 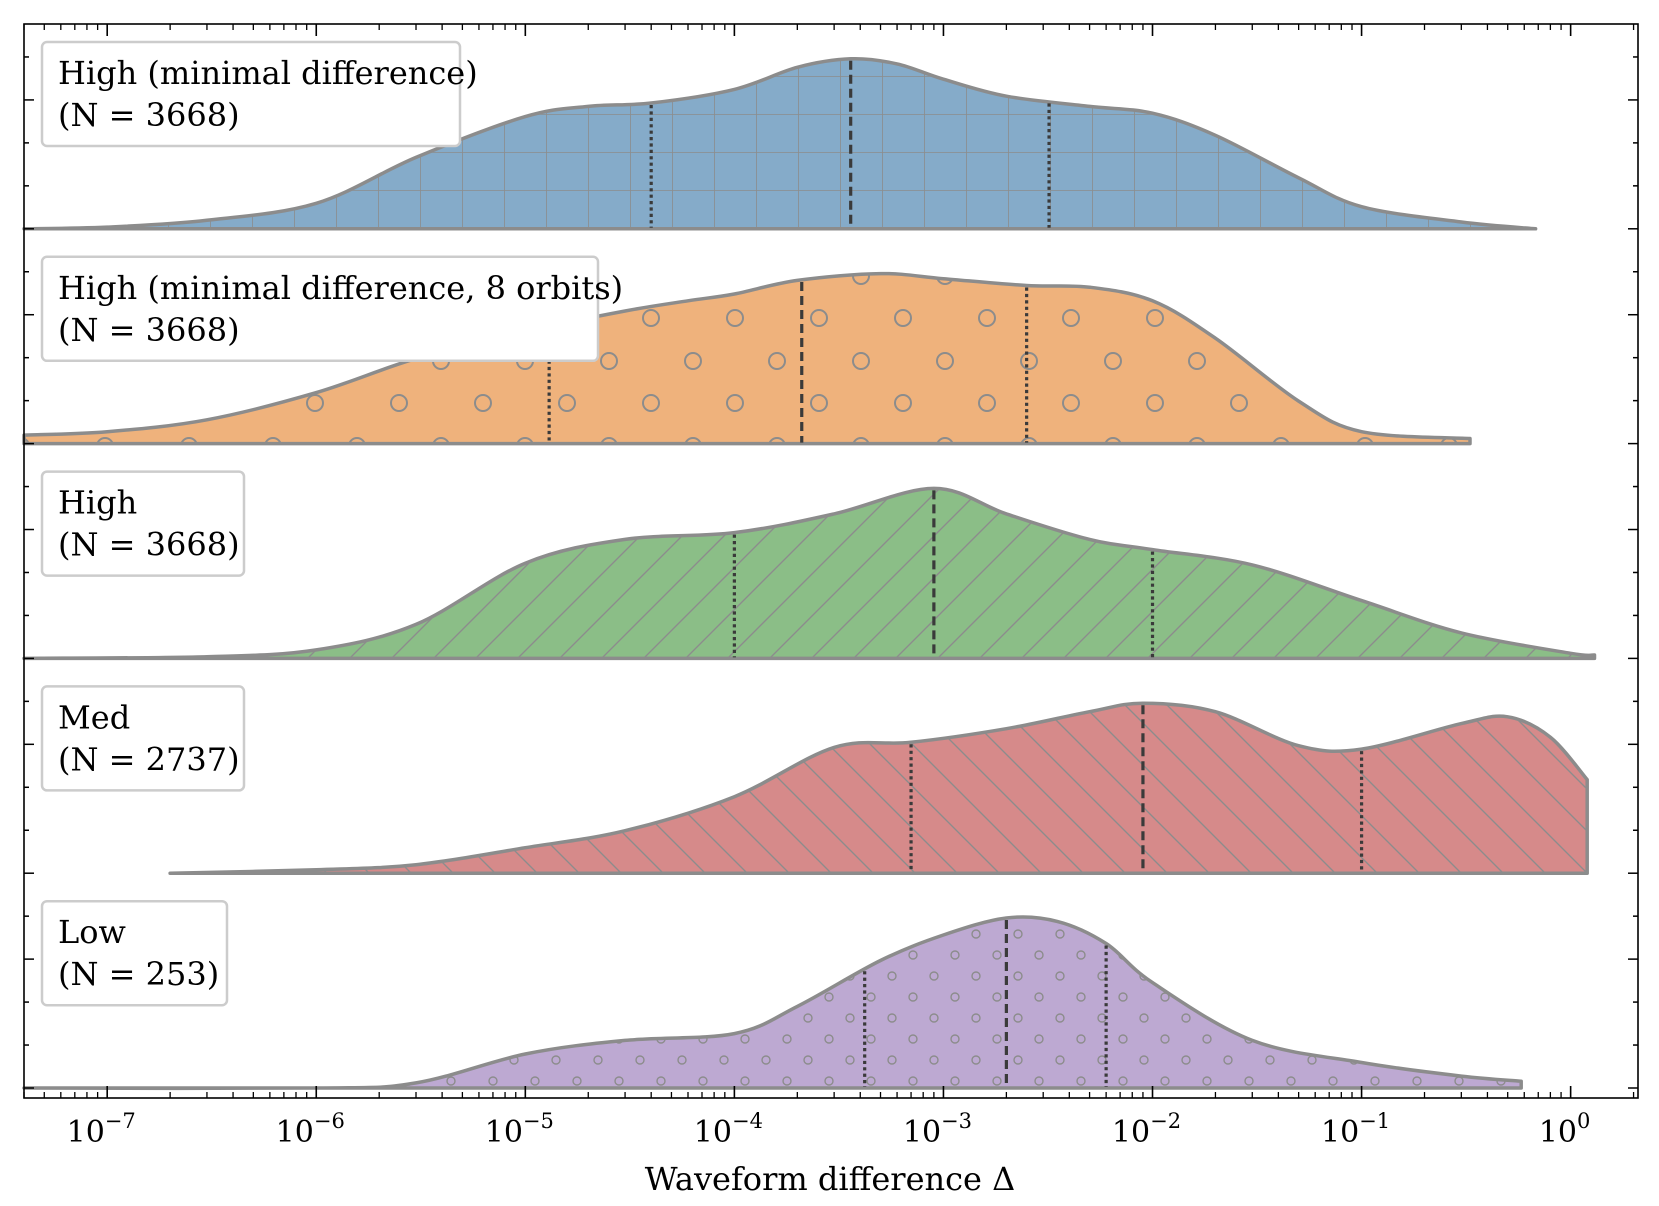 I want to click on legend-title: High, so click(x=97, y=503).